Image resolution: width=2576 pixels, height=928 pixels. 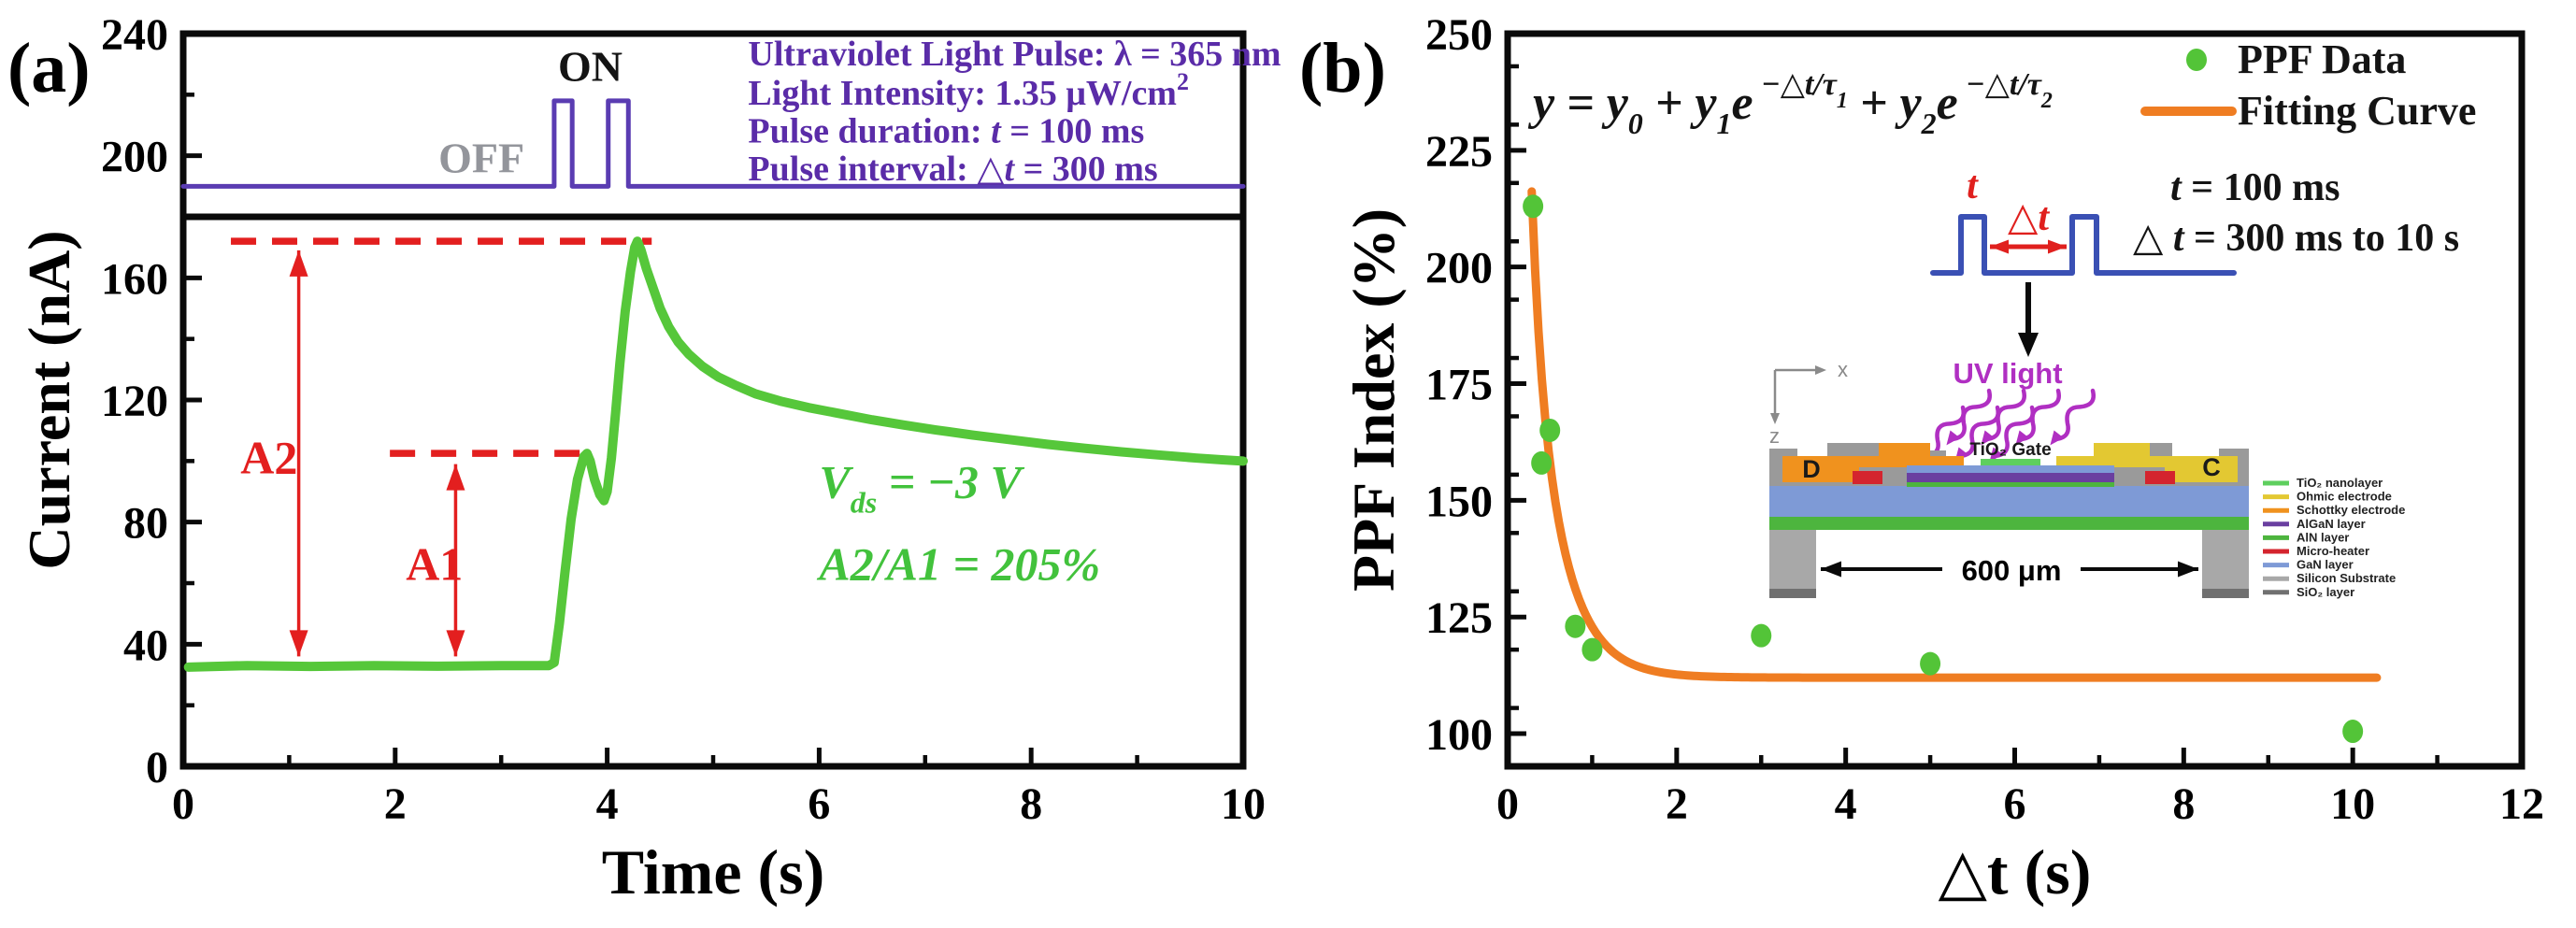 I want to click on layer-legend-label: TiO₂ nanolayer, so click(x=2340, y=483).